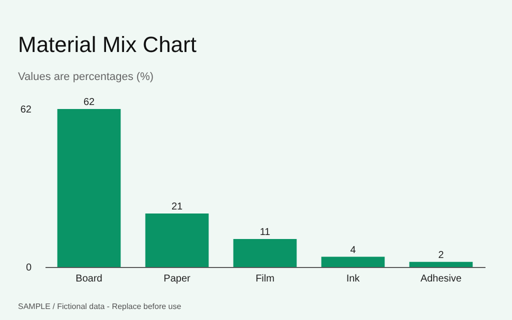 This screenshot has width=512, height=320. What do you see at coordinates (441, 279) in the screenshot?
I see `x-tick-label: Adhesive` at bounding box center [441, 279].